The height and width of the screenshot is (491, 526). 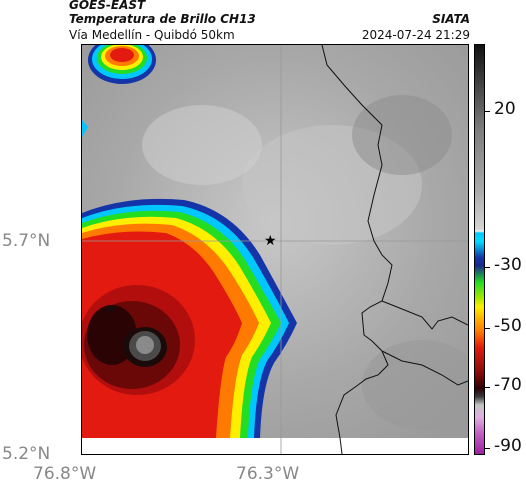 I want to click on region-subtitle: Vía Medellín - Quibdó 50km, so click(x=152, y=35).